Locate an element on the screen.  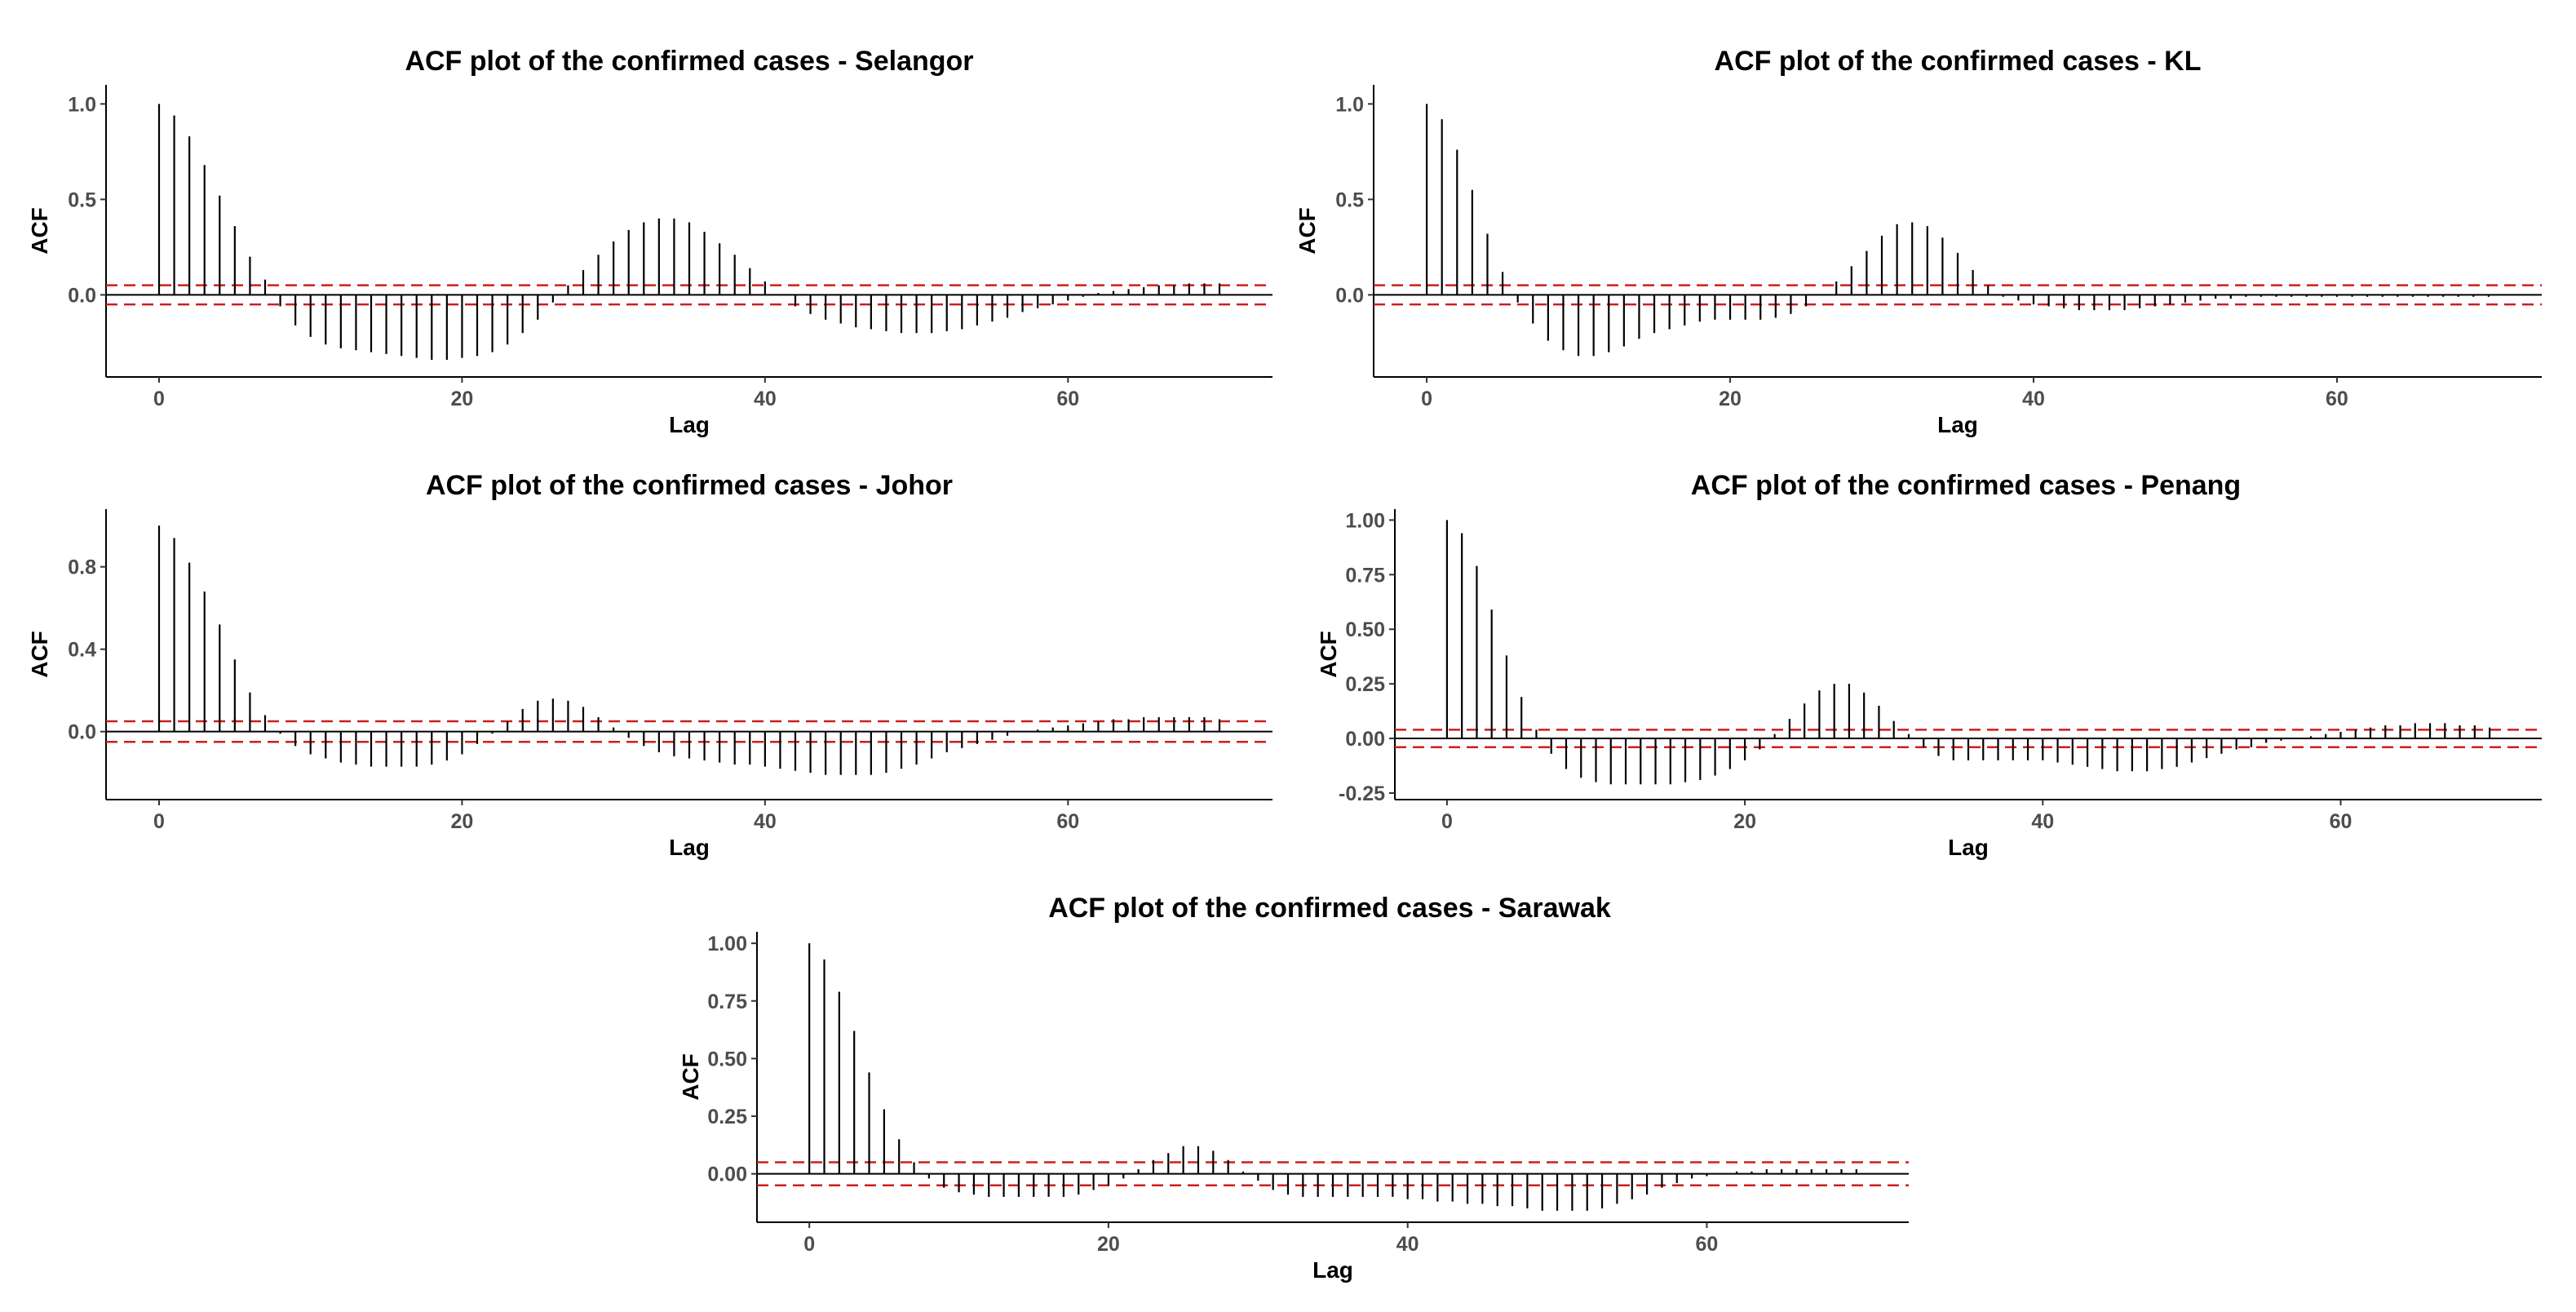
chart-title: ACF plot of the confirmed cases - KL is located at coordinates (1958, 61).